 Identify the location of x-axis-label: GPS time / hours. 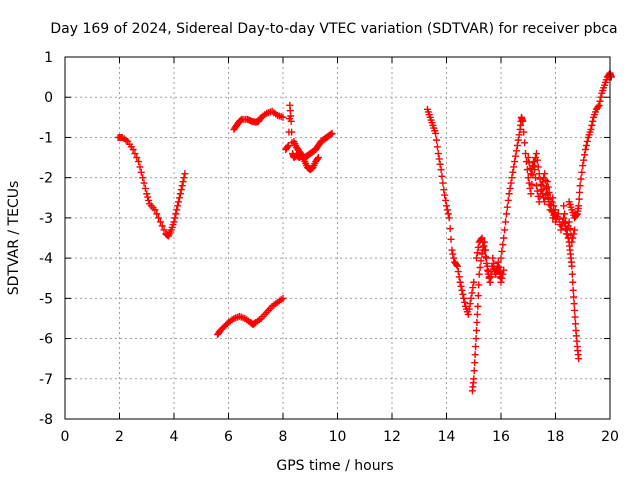
(334, 466).